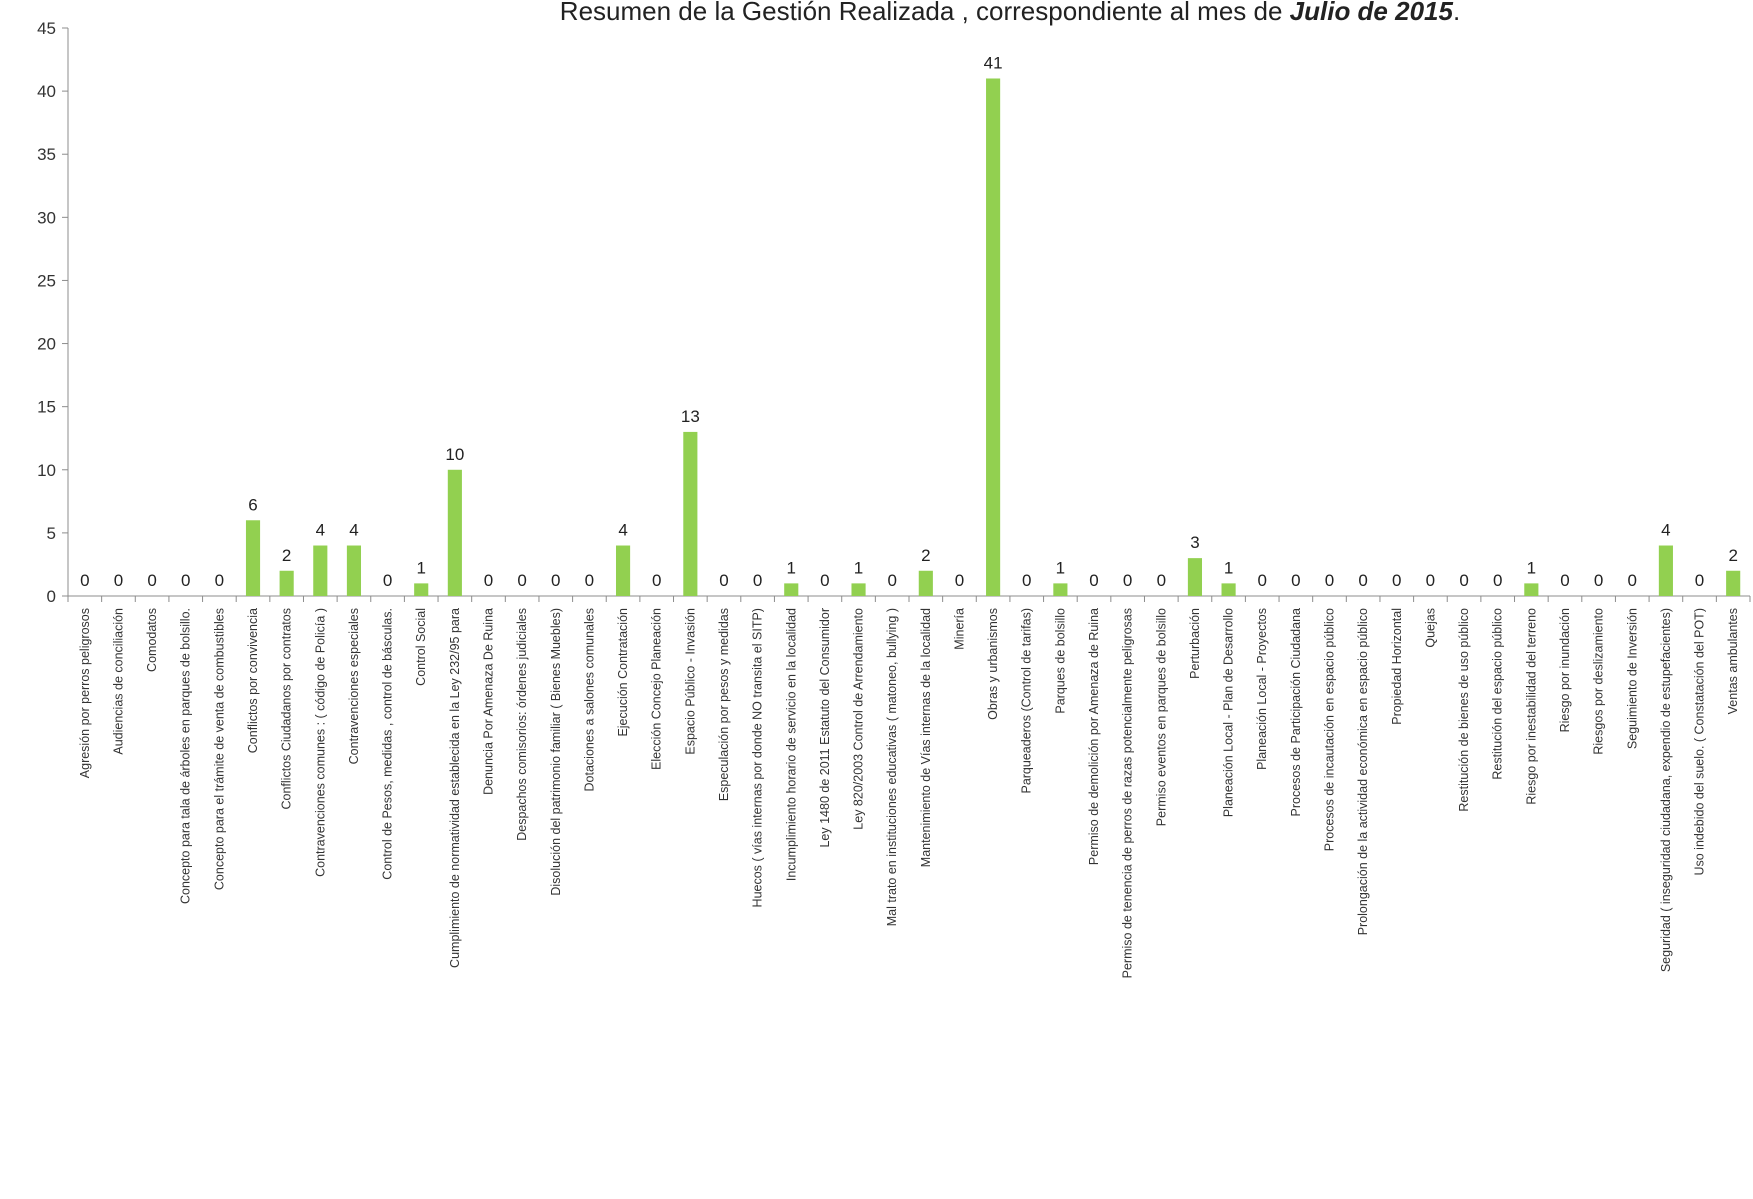 The image size is (1753, 1199). Describe the element at coordinates (1372, 13) in the screenshot. I see `chart-title-emphasis: Julio de 2015` at that location.